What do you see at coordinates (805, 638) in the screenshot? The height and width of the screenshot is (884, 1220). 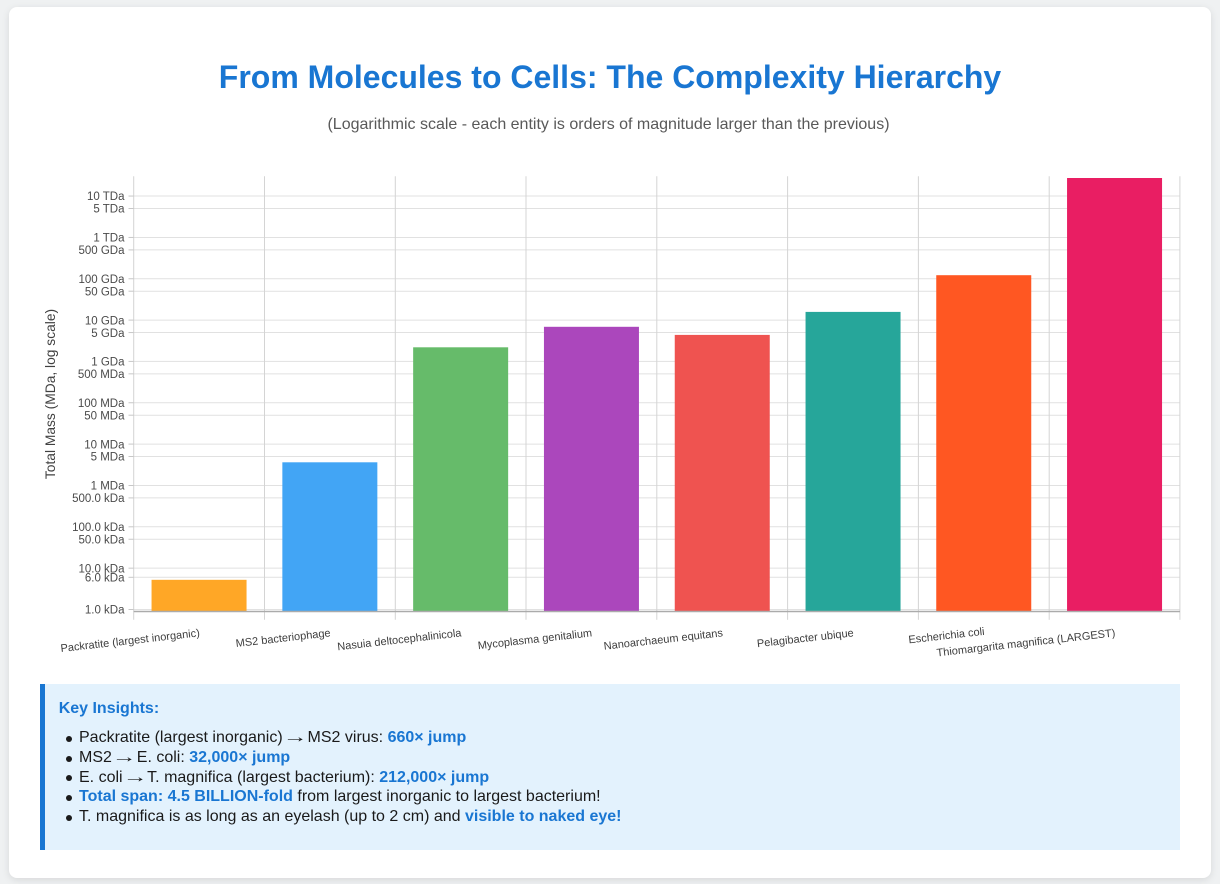 I see `svg-text: Pelagibacter ubique` at bounding box center [805, 638].